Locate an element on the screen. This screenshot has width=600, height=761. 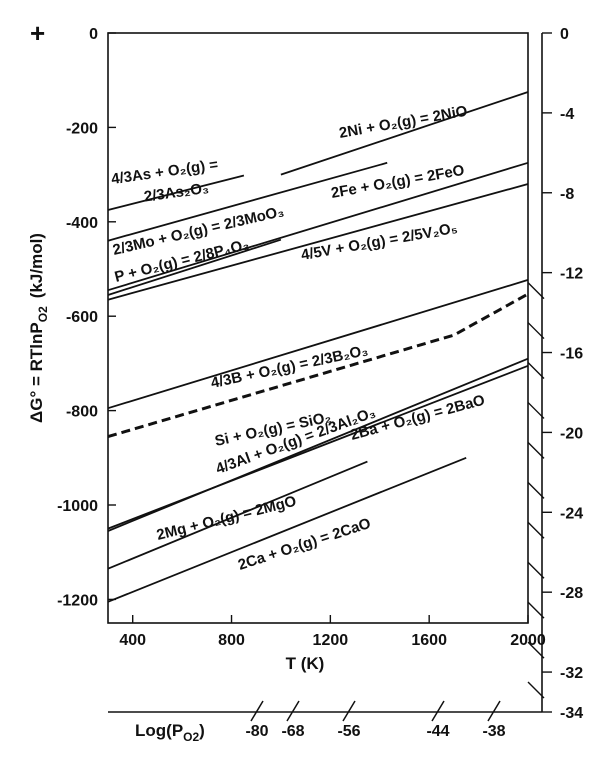
bottom-scale-tick-label: -68 is located at coordinates (292, 731).